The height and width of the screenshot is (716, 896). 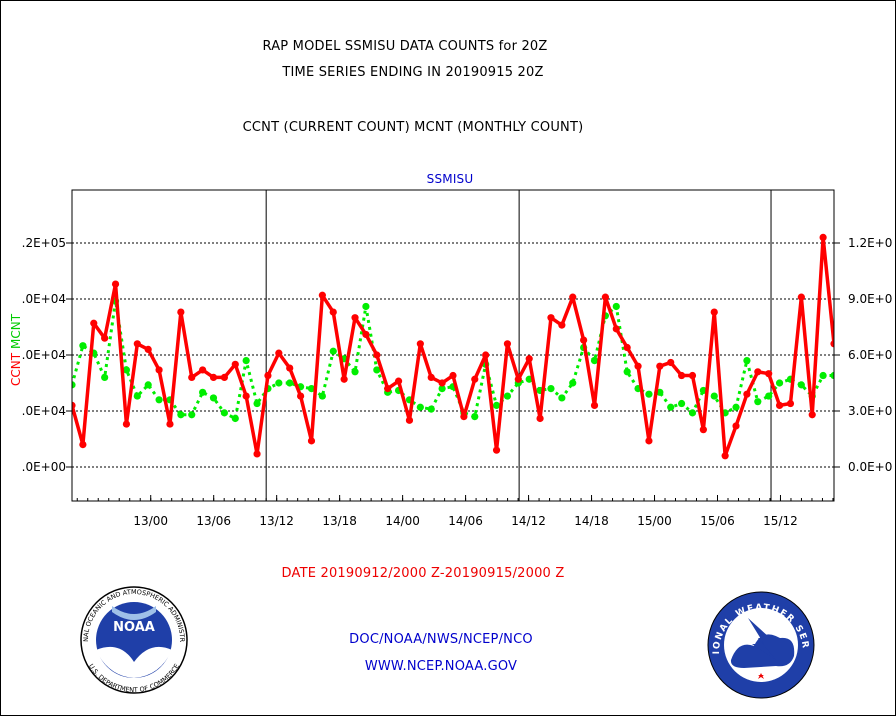 What do you see at coordinates (276, 521) in the screenshot?
I see `x-tick-label: 13/12` at bounding box center [276, 521].